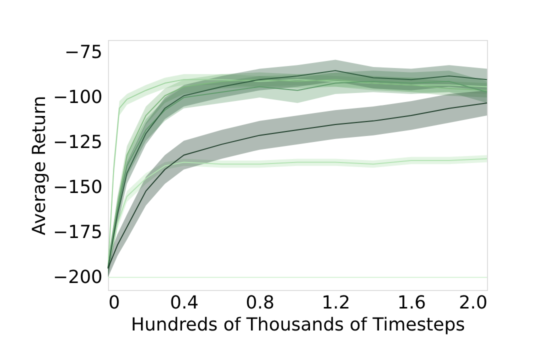 This screenshot has height=360, width=540. Describe the element at coordinates (39, 166) in the screenshot. I see `y-axis-title: Average Return` at that location.